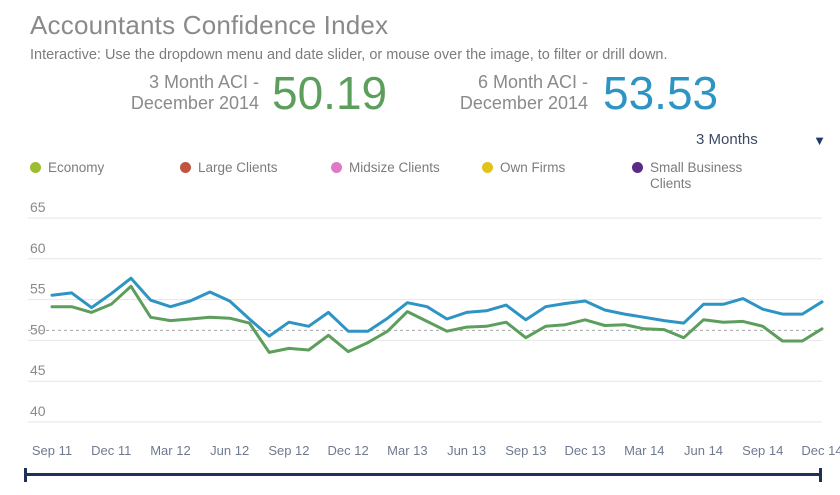 Image resolution: width=840 pixels, height=495 pixels. I want to click on legend-item: Large Clients, so click(229, 168).